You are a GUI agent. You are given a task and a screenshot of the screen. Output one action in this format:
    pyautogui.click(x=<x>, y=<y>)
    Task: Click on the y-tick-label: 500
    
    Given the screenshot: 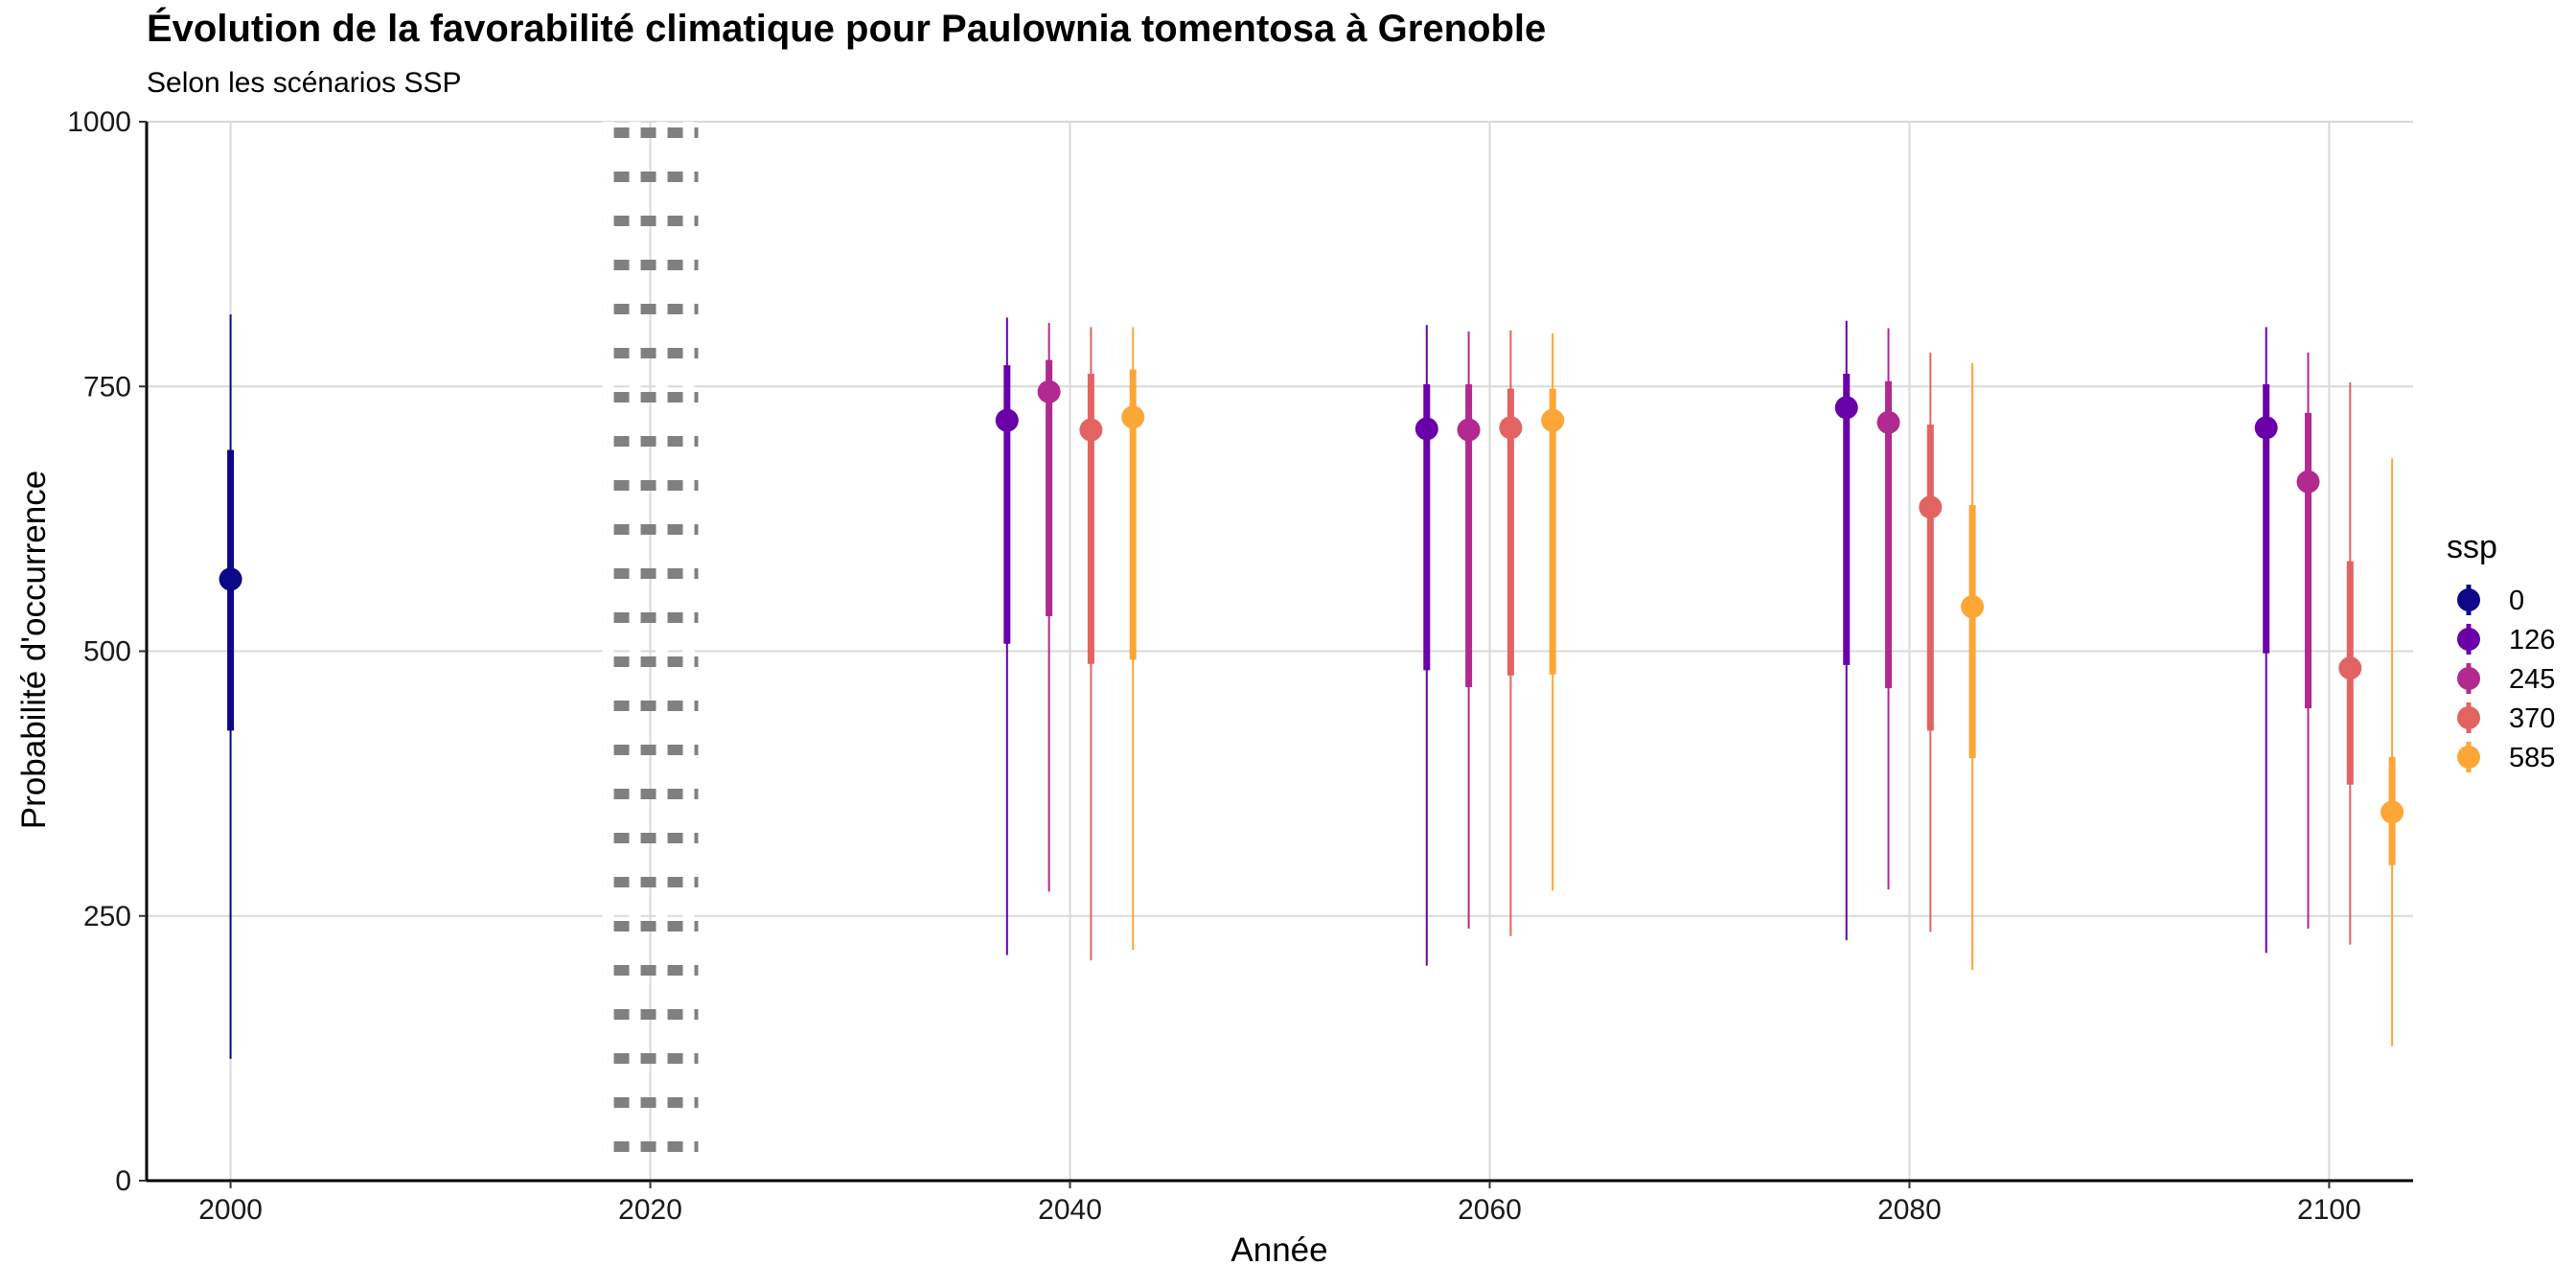 What is the action you would take?
    pyautogui.click(x=107, y=652)
    